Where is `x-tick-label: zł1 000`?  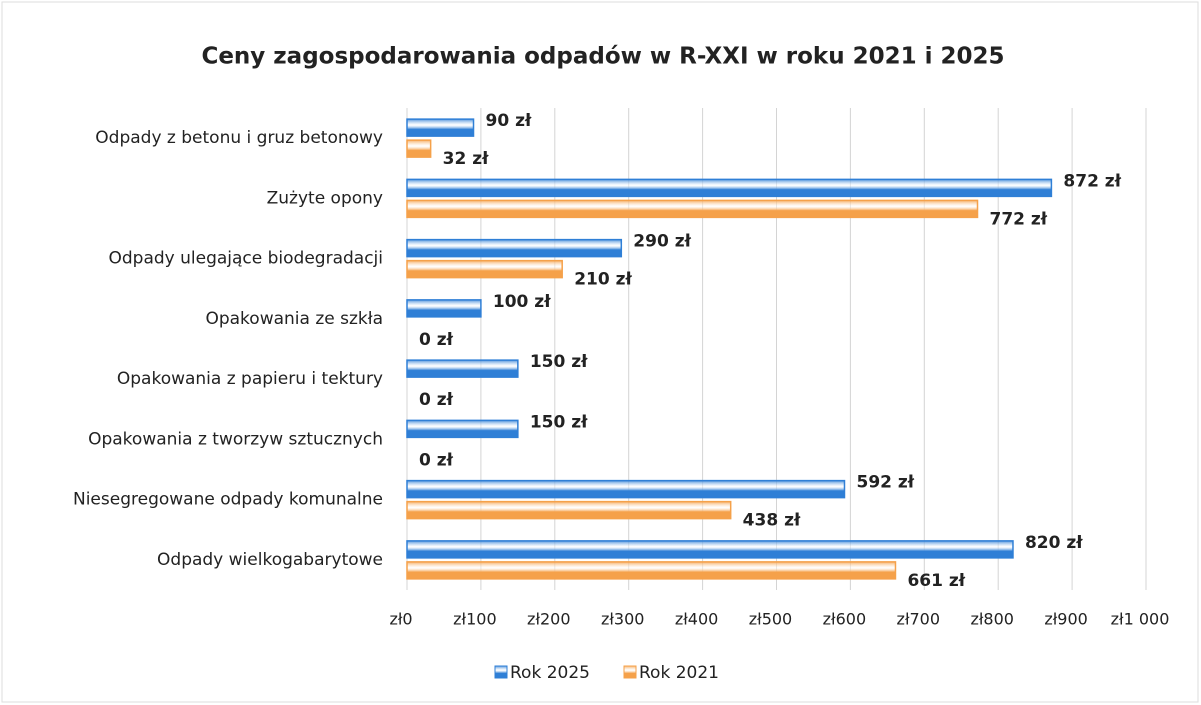
x-tick-label: zł1 000 is located at coordinates (1140, 619).